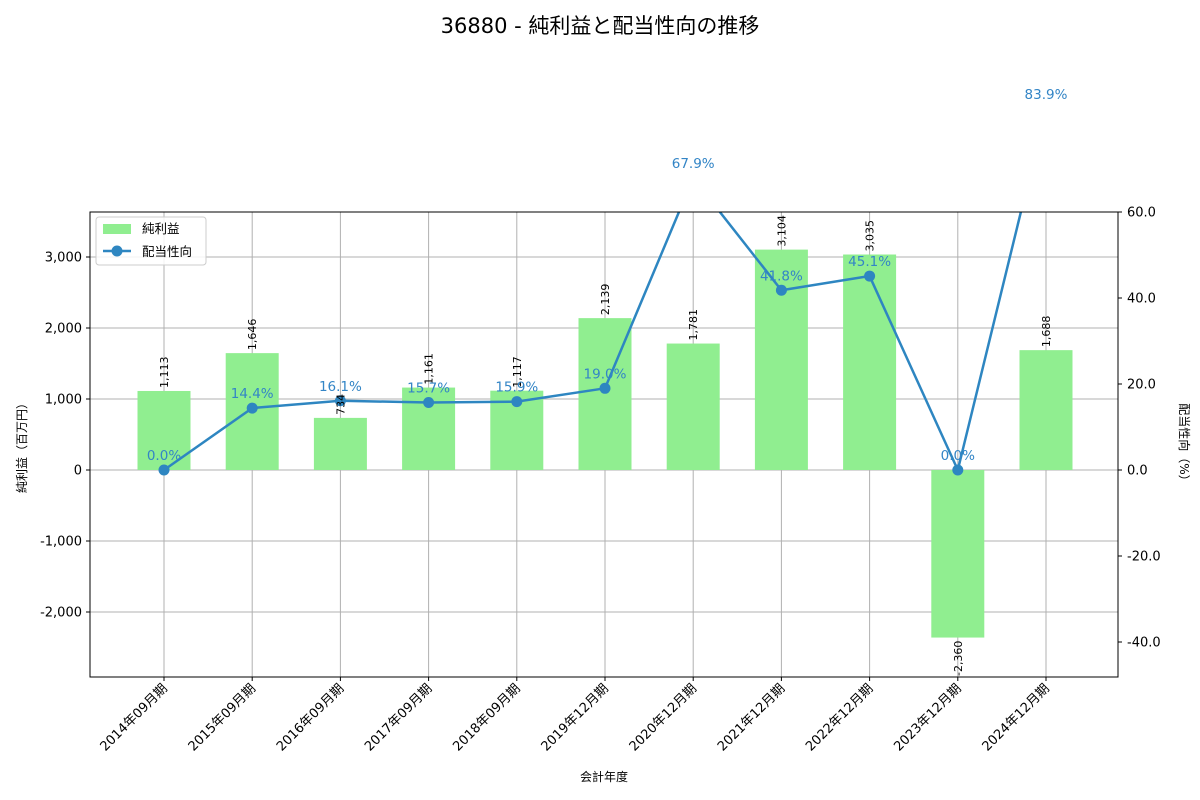  What do you see at coordinates (63, 400) in the screenshot?
I see `y-tick-label: 1,000` at bounding box center [63, 400].